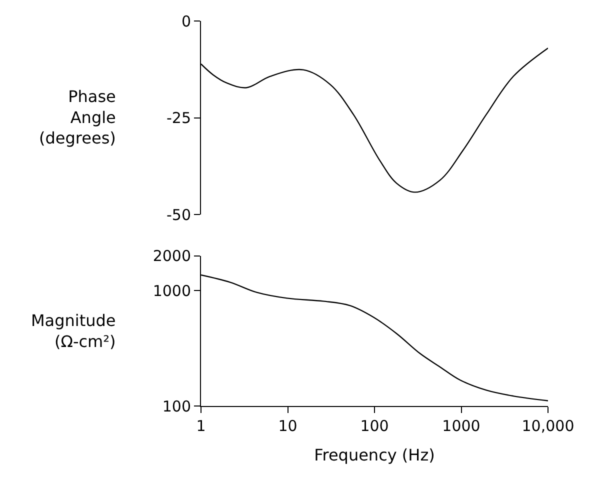 The width and height of the screenshot is (596, 480). What do you see at coordinates (548, 426) in the screenshot?
I see `x-tick-label: 10,000` at bounding box center [548, 426].